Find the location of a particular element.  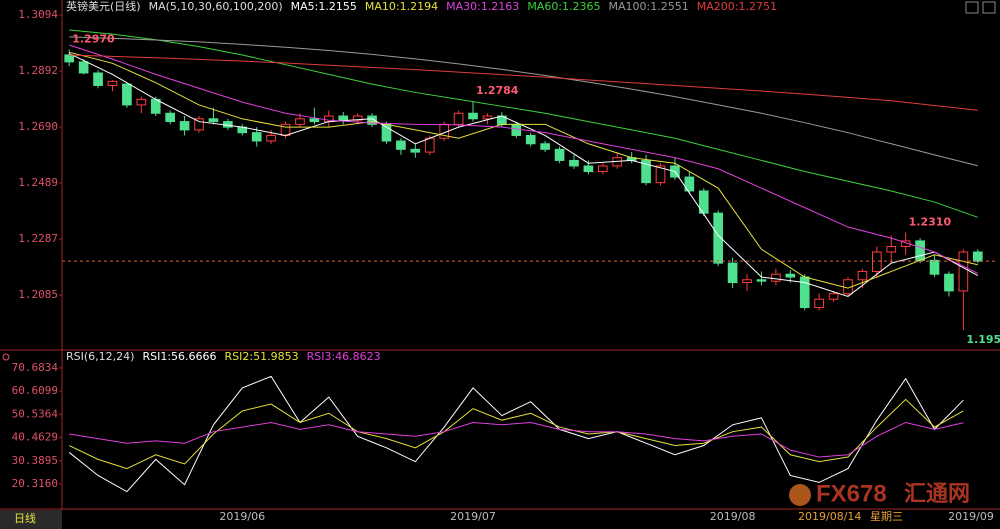

watermark-name: 汇通网 is located at coordinates (937, 494).